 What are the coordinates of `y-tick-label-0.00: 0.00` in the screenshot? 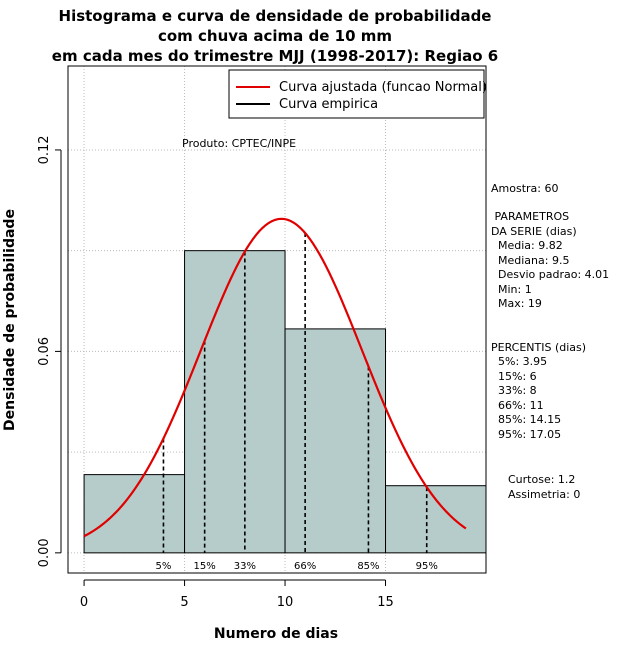 It's located at (44, 552).